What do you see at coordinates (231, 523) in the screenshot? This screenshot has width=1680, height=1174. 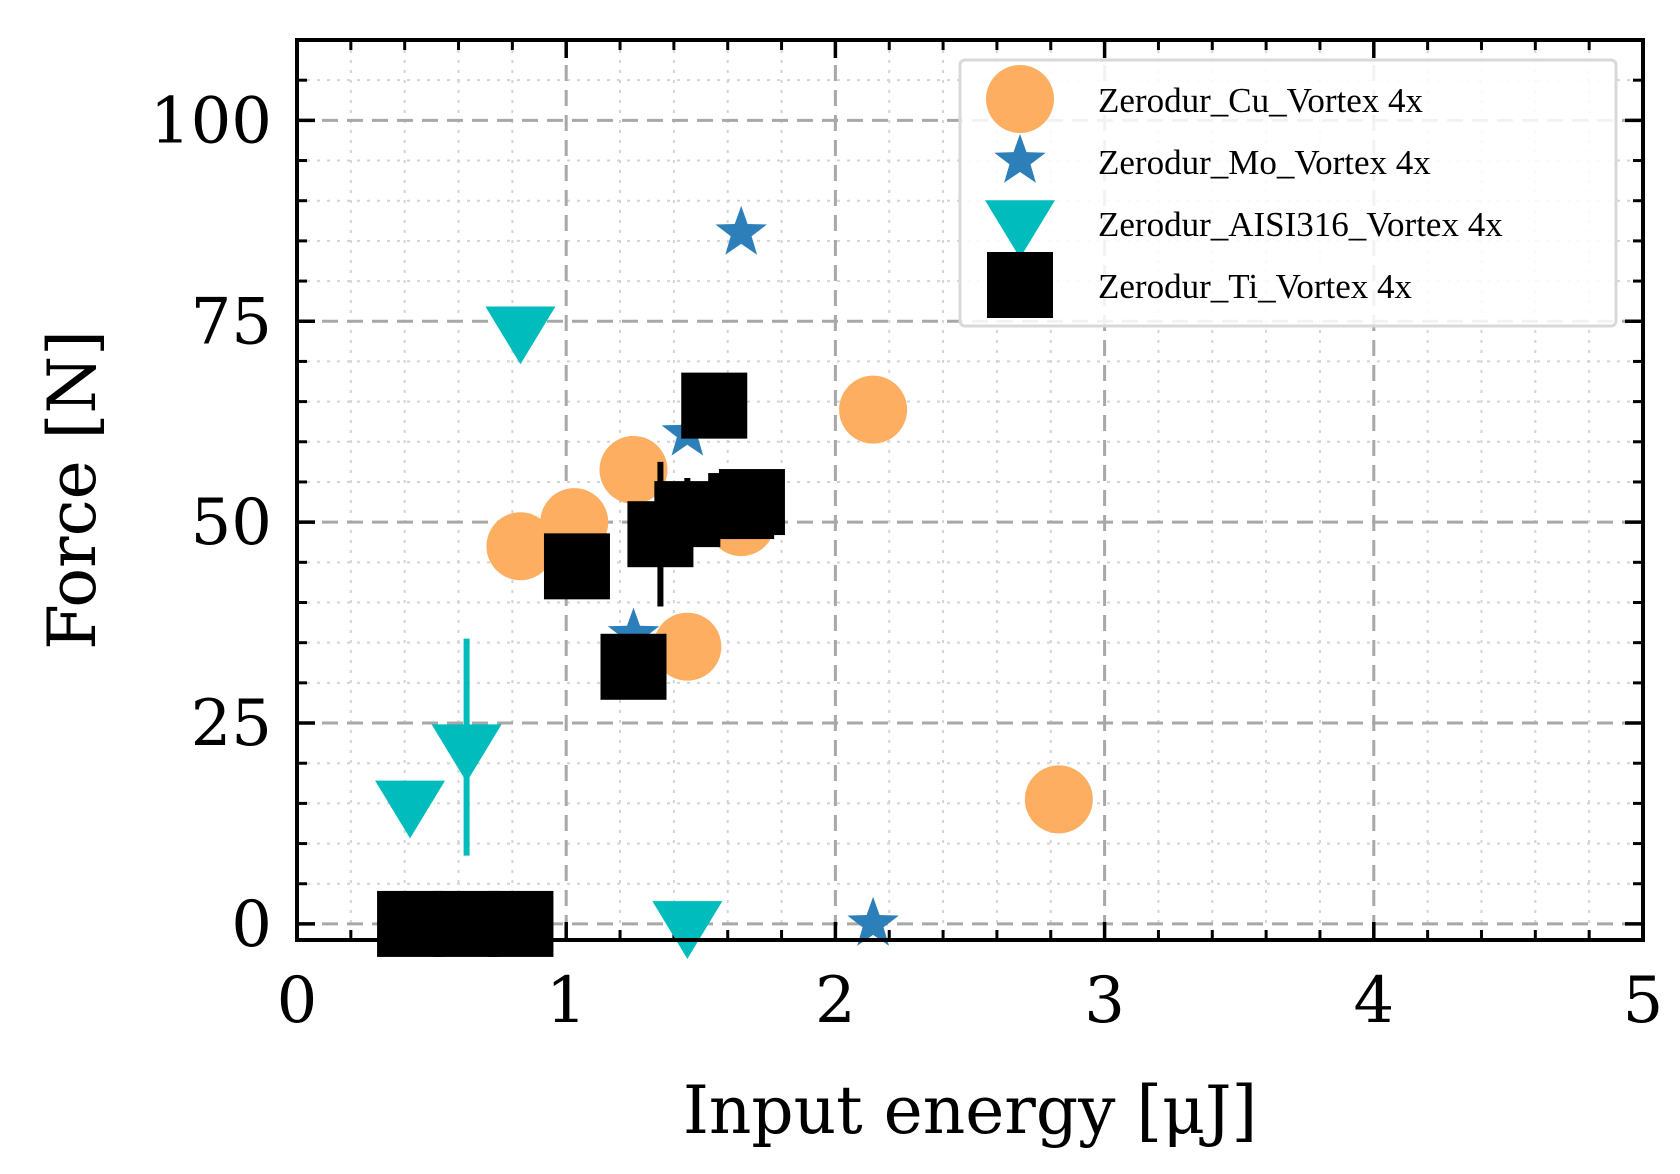 I see `y-tick-label: 50` at bounding box center [231, 523].